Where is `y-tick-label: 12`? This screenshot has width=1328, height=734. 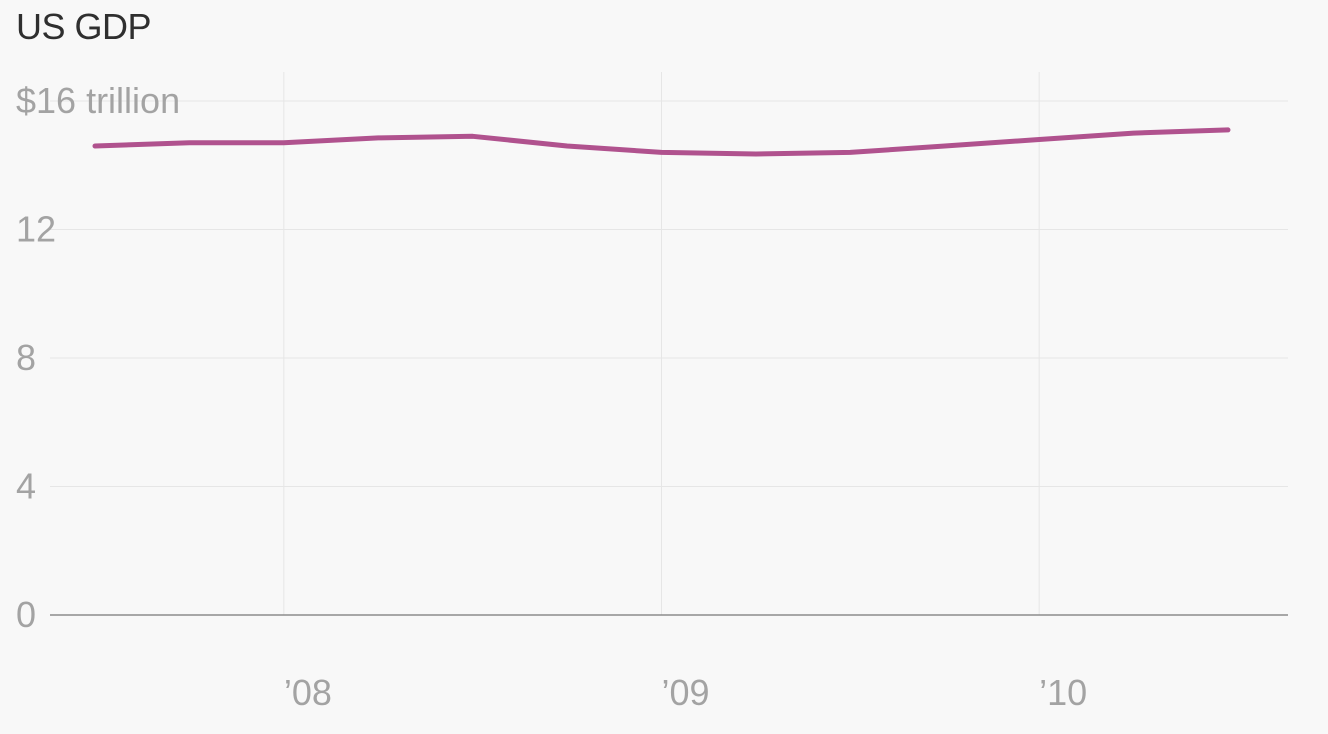 y-tick-label: 12 is located at coordinates (36, 229).